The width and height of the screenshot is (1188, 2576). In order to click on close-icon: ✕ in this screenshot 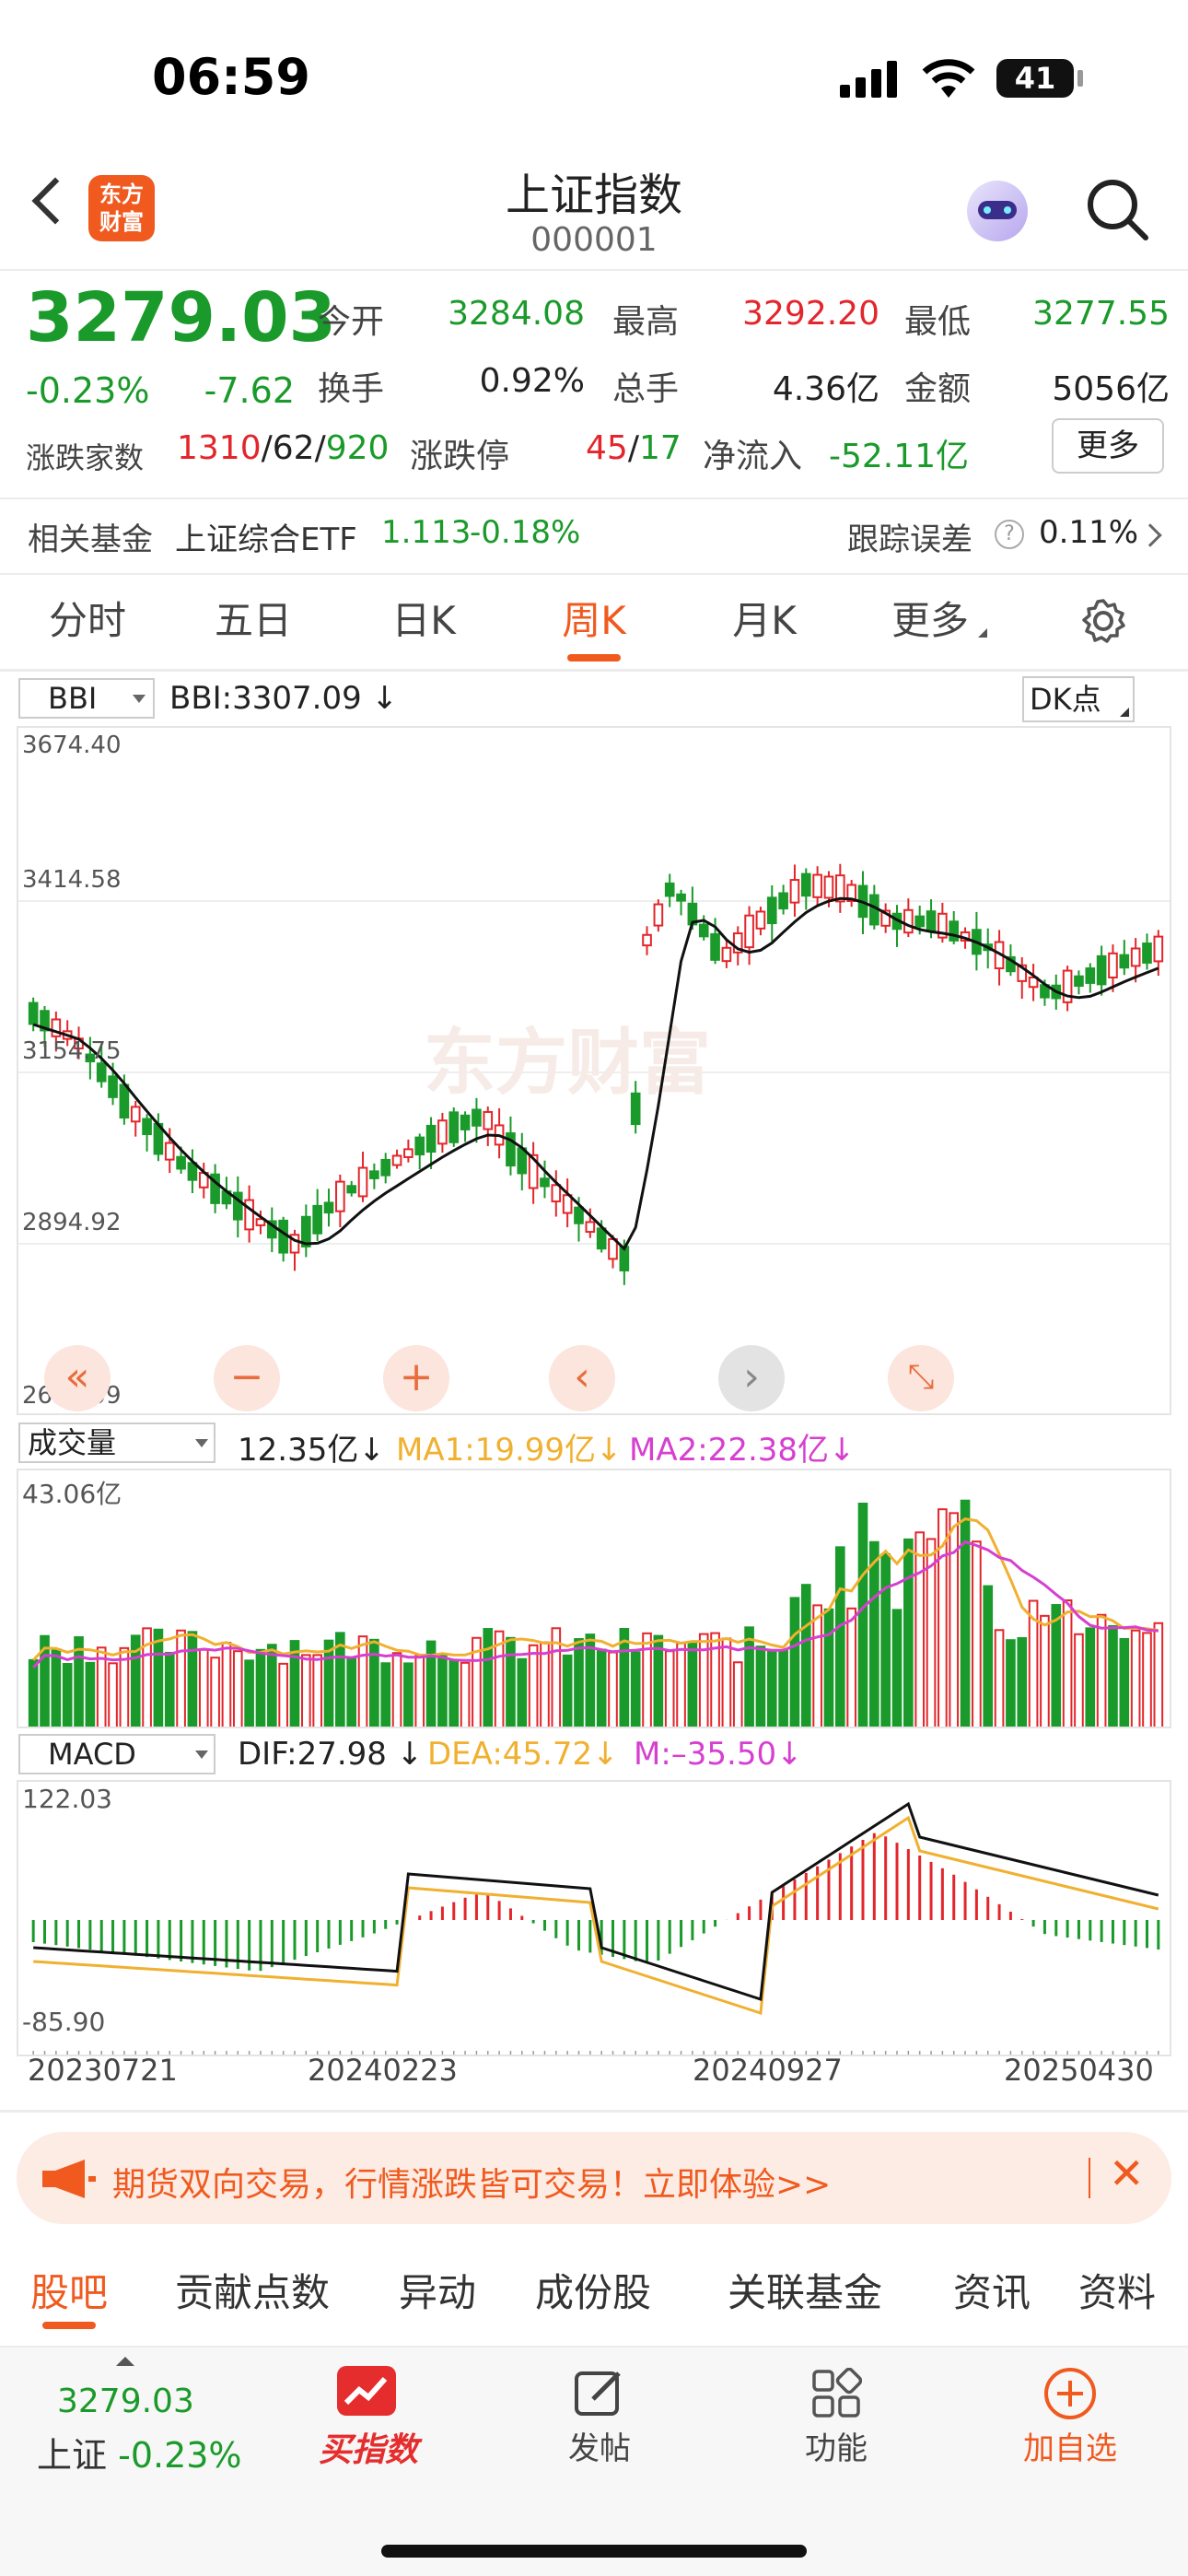, I will do `click(1127, 2173)`.